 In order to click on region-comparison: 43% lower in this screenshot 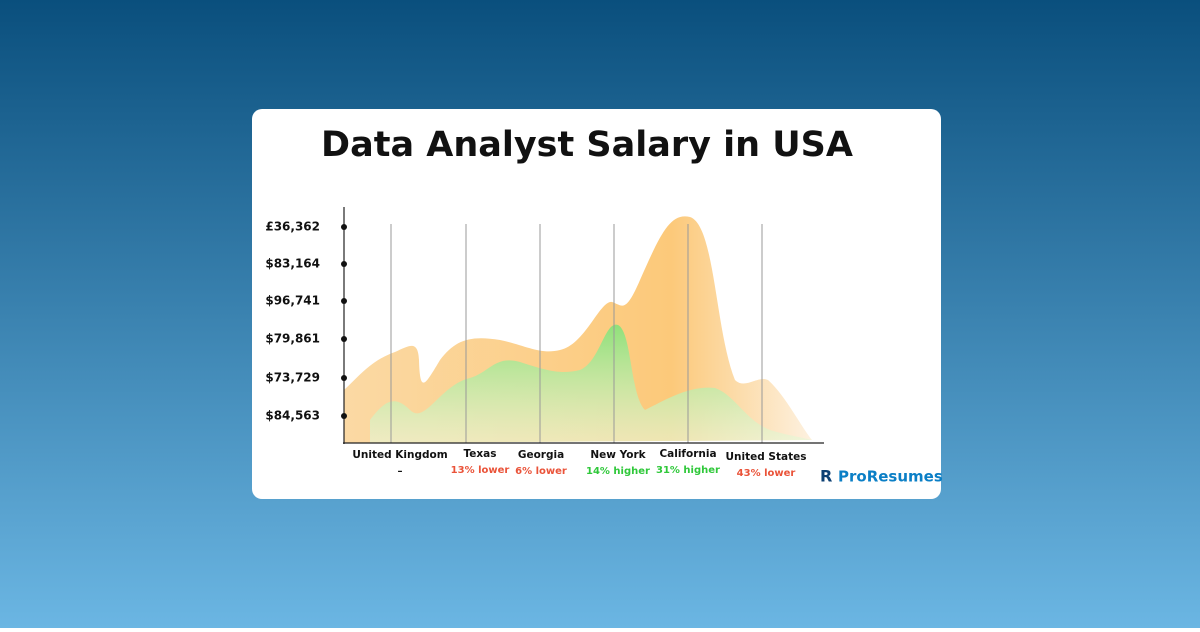, I will do `click(766, 473)`.